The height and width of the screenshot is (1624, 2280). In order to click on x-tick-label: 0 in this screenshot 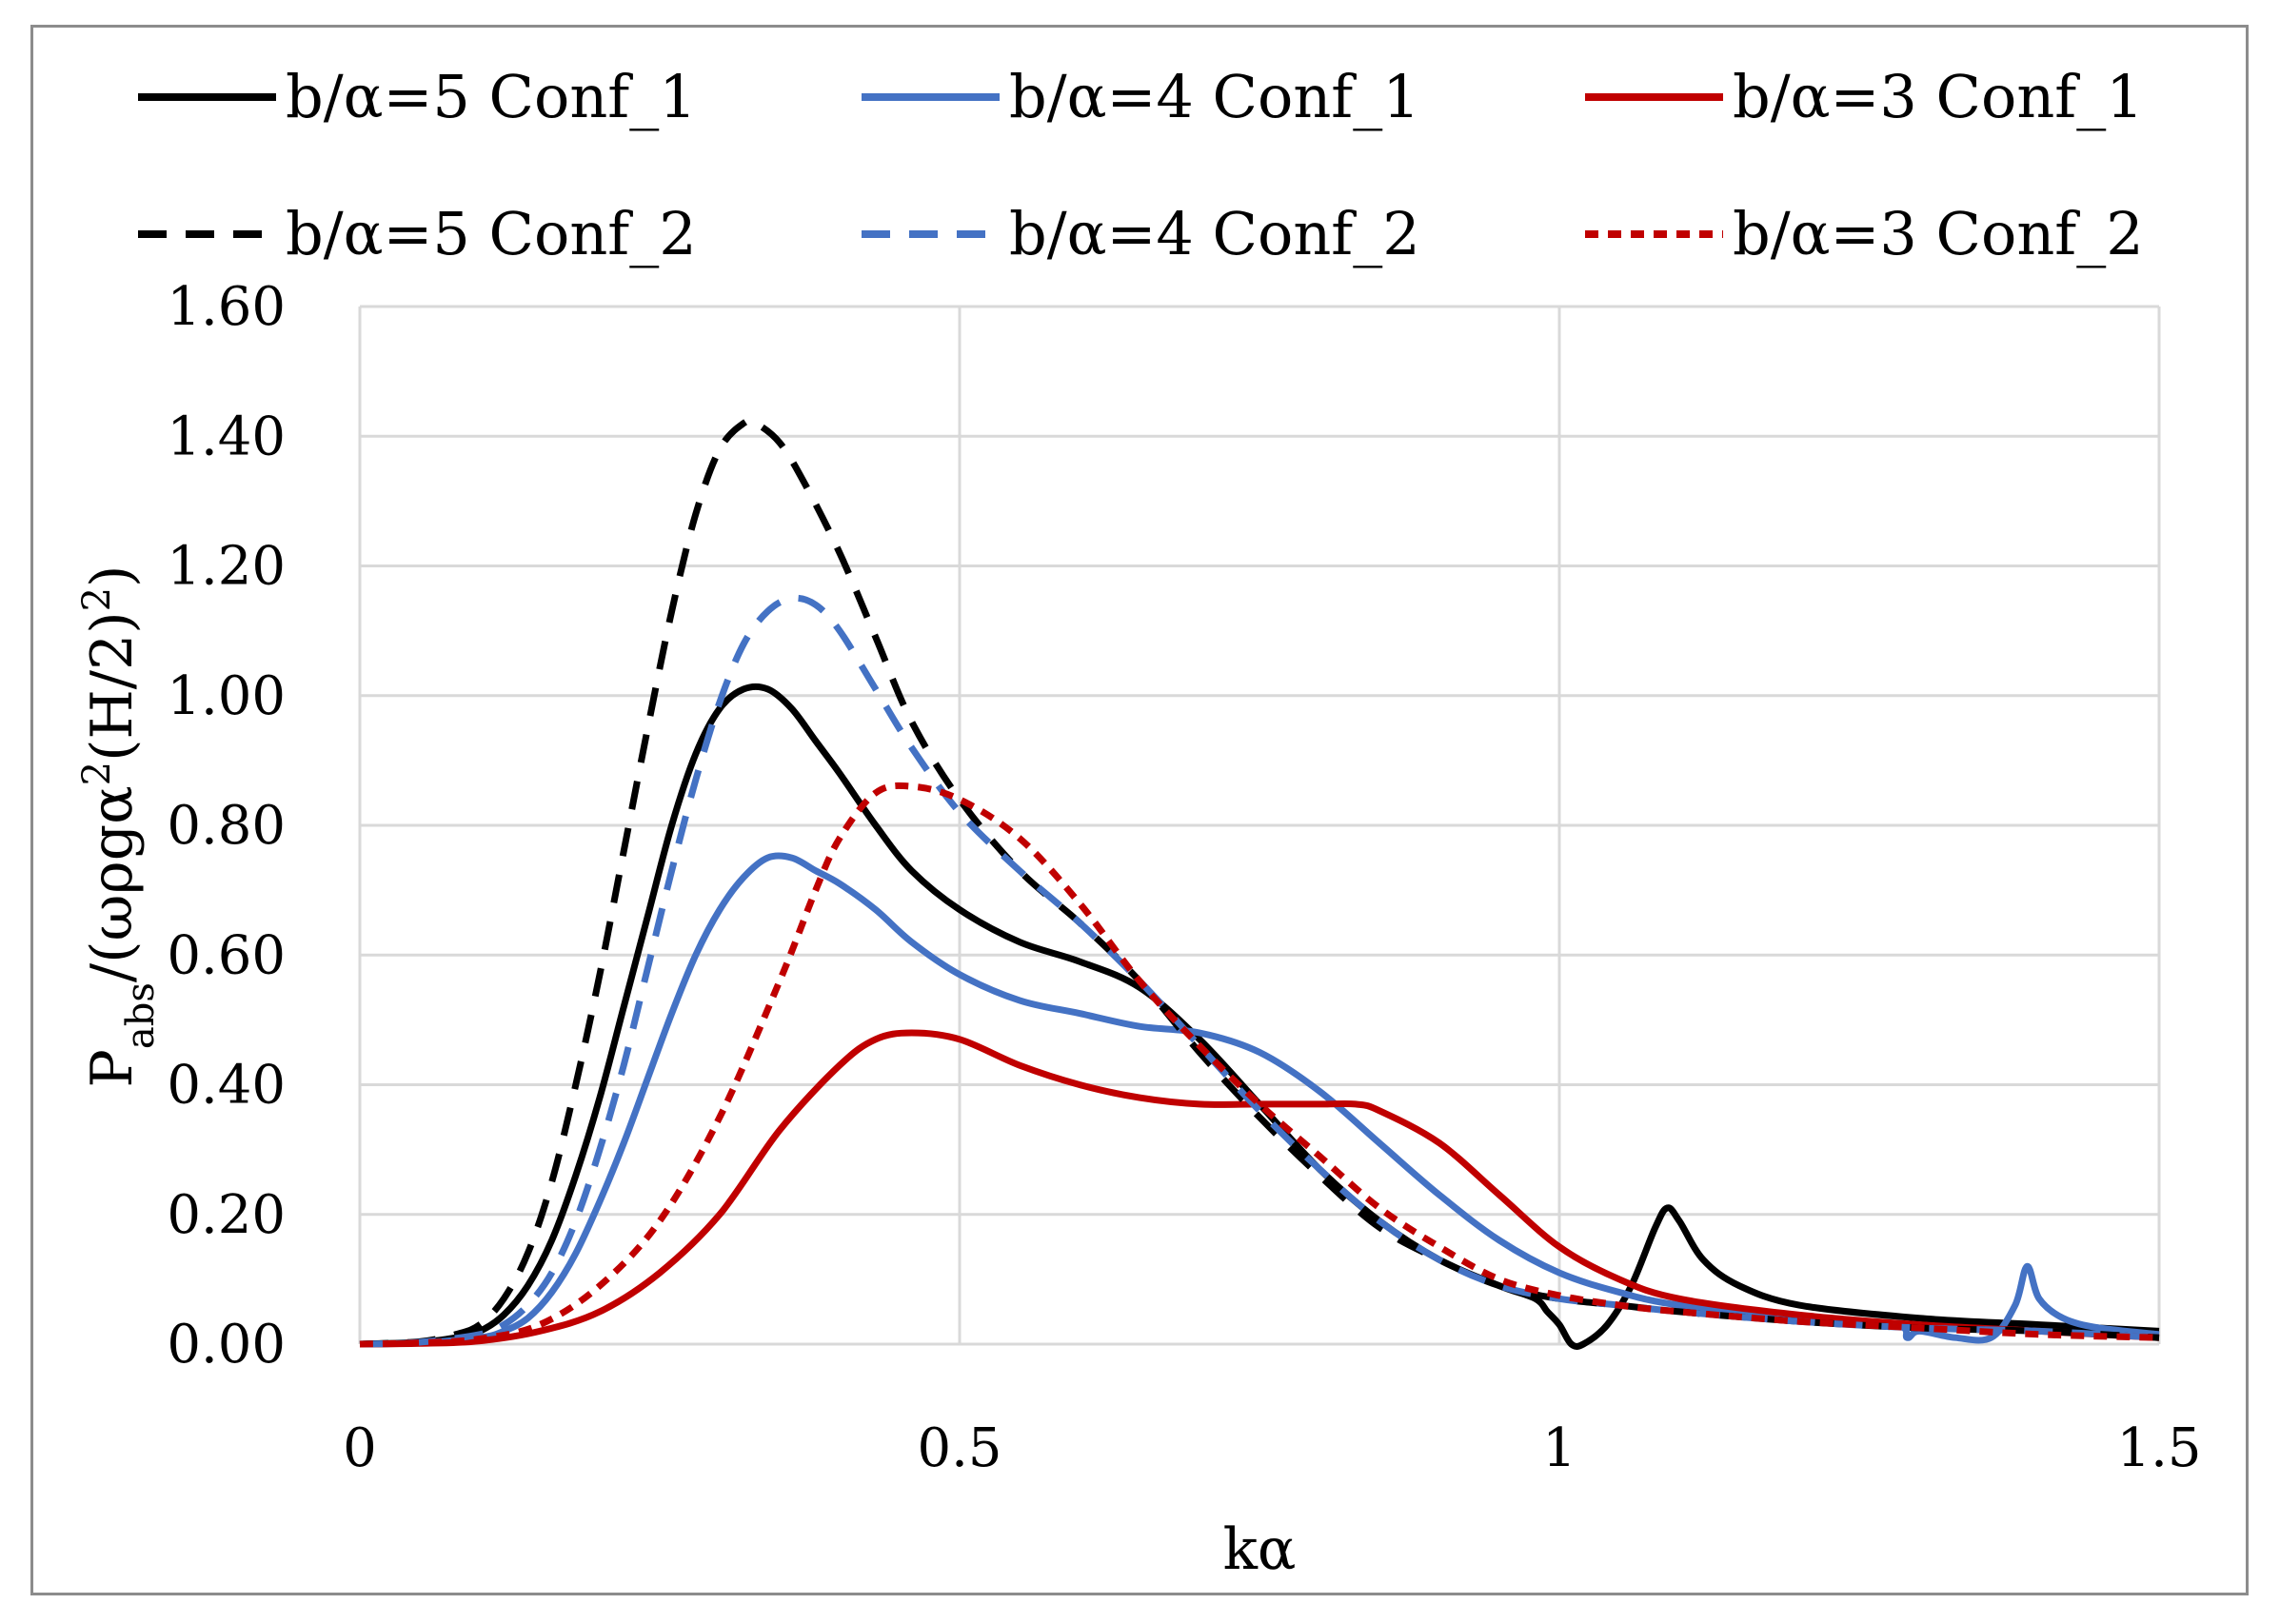, I will do `click(360, 1448)`.